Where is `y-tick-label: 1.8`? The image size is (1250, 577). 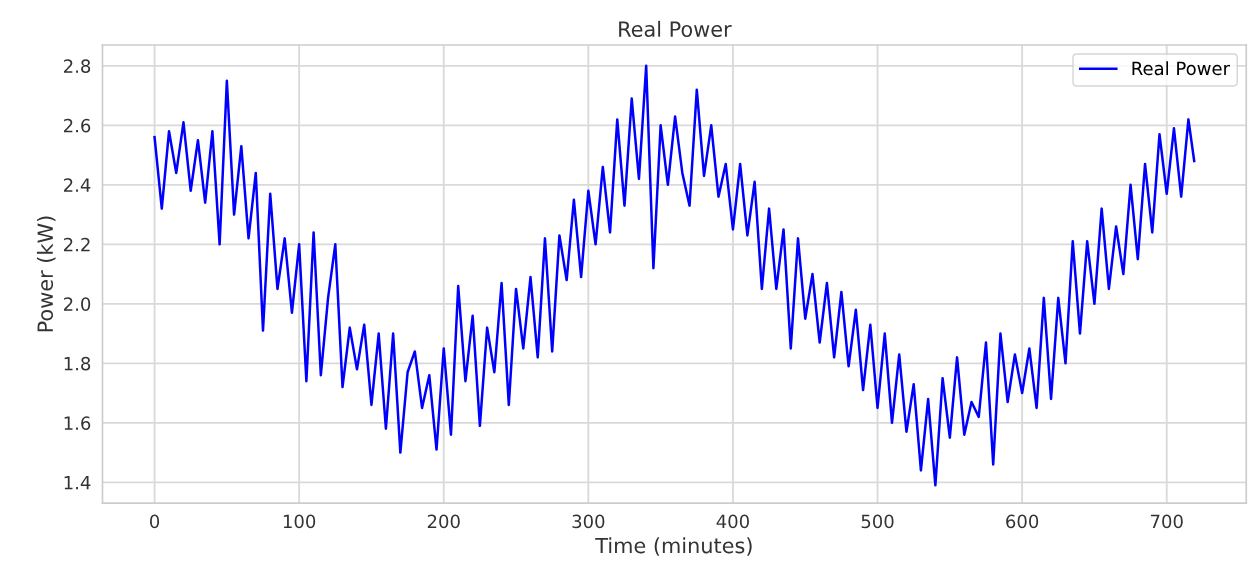
y-tick-label: 1.8 is located at coordinates (77, 363).